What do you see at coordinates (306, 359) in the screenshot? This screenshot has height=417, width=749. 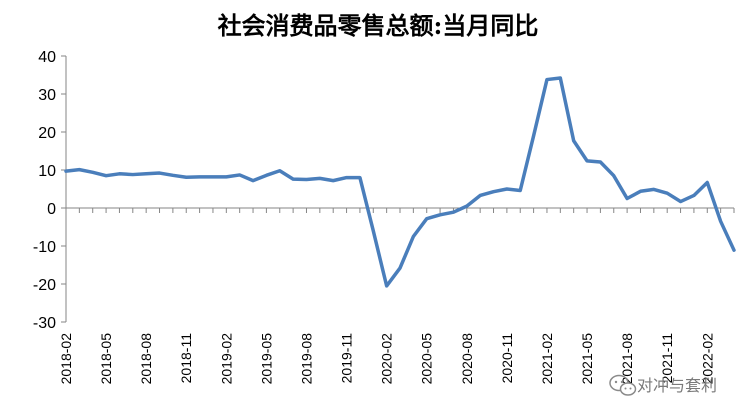 I see `x-tick-label: 2019-08` at bounding box center [306, 359].